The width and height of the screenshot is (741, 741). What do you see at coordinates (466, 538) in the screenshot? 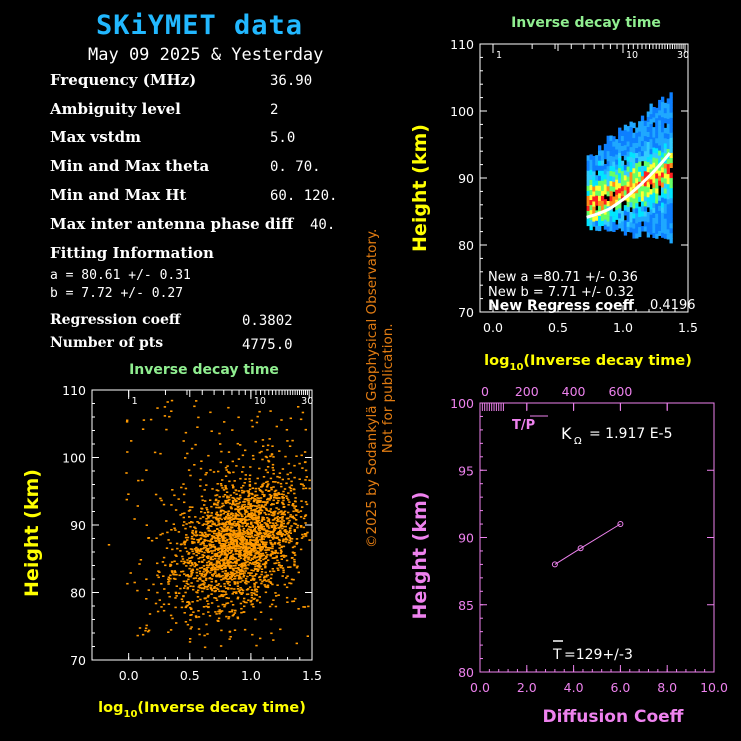
I see `diffusion-ytick-label: 90` at bounding box center [466, 538].